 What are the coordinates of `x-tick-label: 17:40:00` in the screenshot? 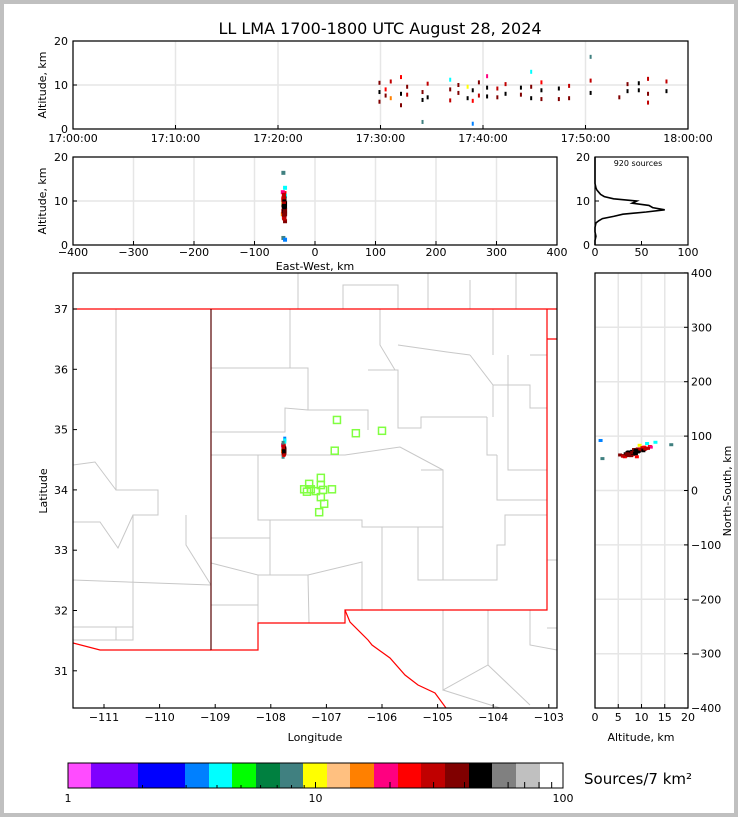 It's located at (482, 138).